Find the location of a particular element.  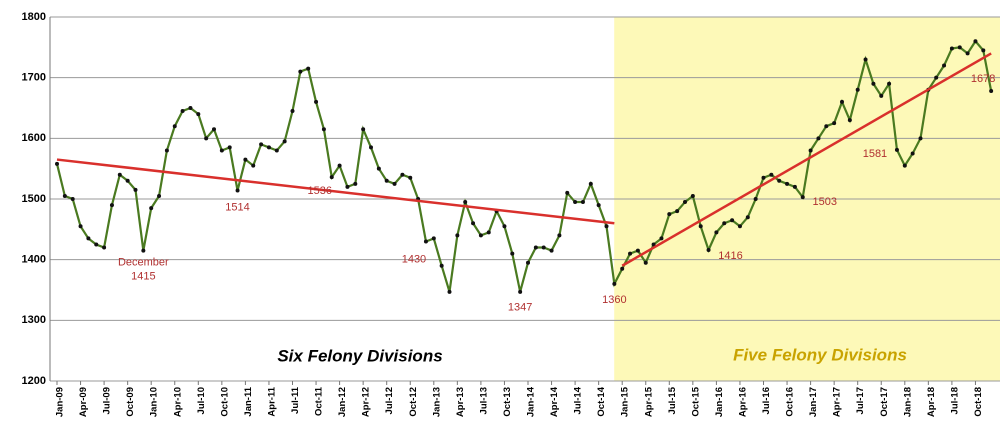

region-label: Five Felony Divisions is located at coordinates (820, 354).